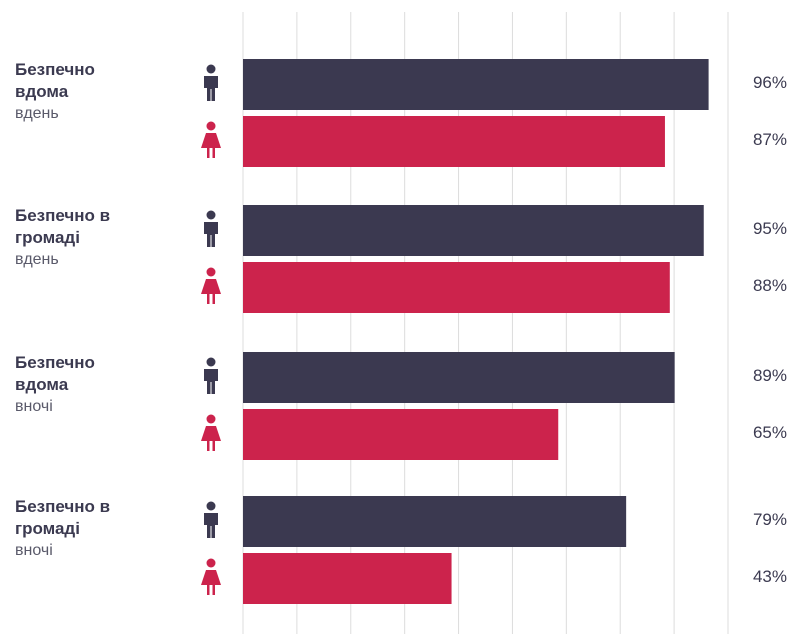 Image resolution: width=795 pixels, height=634 pixels. I want to click on category-label: Безпечно вдома вдень, so click(80, 92).